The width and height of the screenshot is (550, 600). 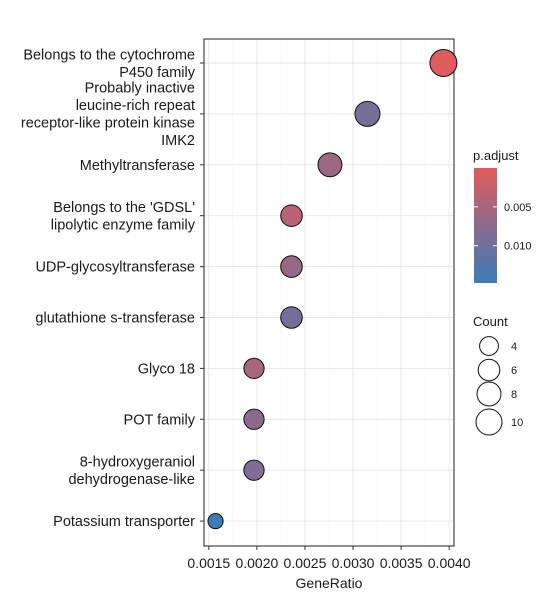 What do you see at coordinates (329, 558) in the screenshot?
I see `x-axis: 0.0015 0.0020 0.0025 0.0030 0.0035 0.0040` at bounding box center [329, 558].